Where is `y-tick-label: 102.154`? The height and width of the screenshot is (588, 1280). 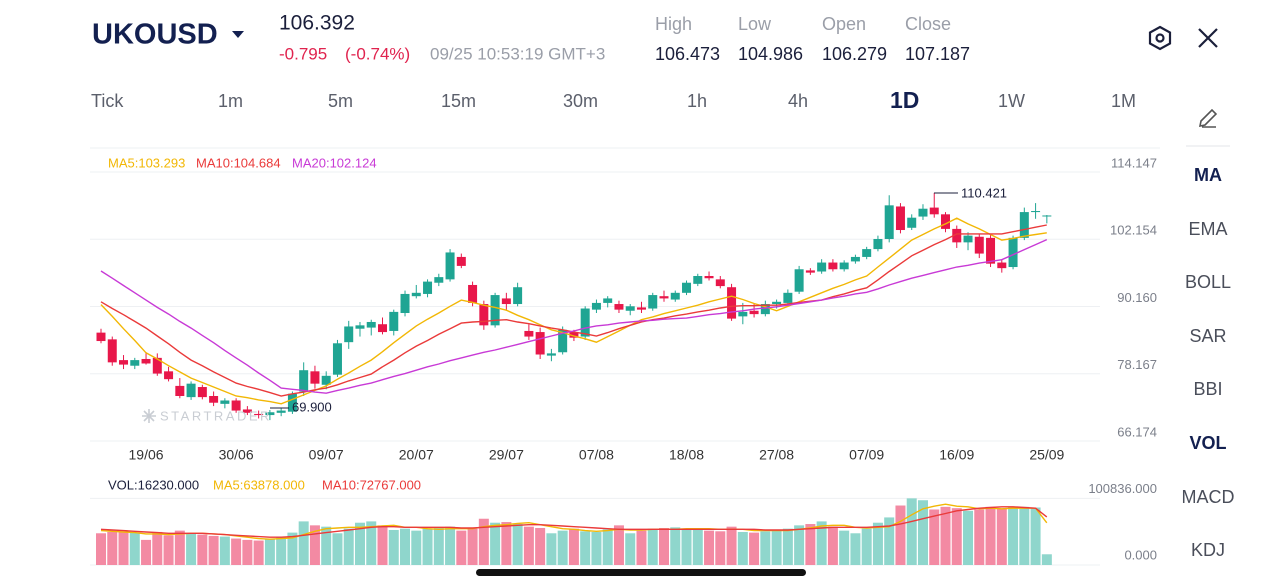
y-tick-label: 102.154 is located at coordinates (1133, 230).